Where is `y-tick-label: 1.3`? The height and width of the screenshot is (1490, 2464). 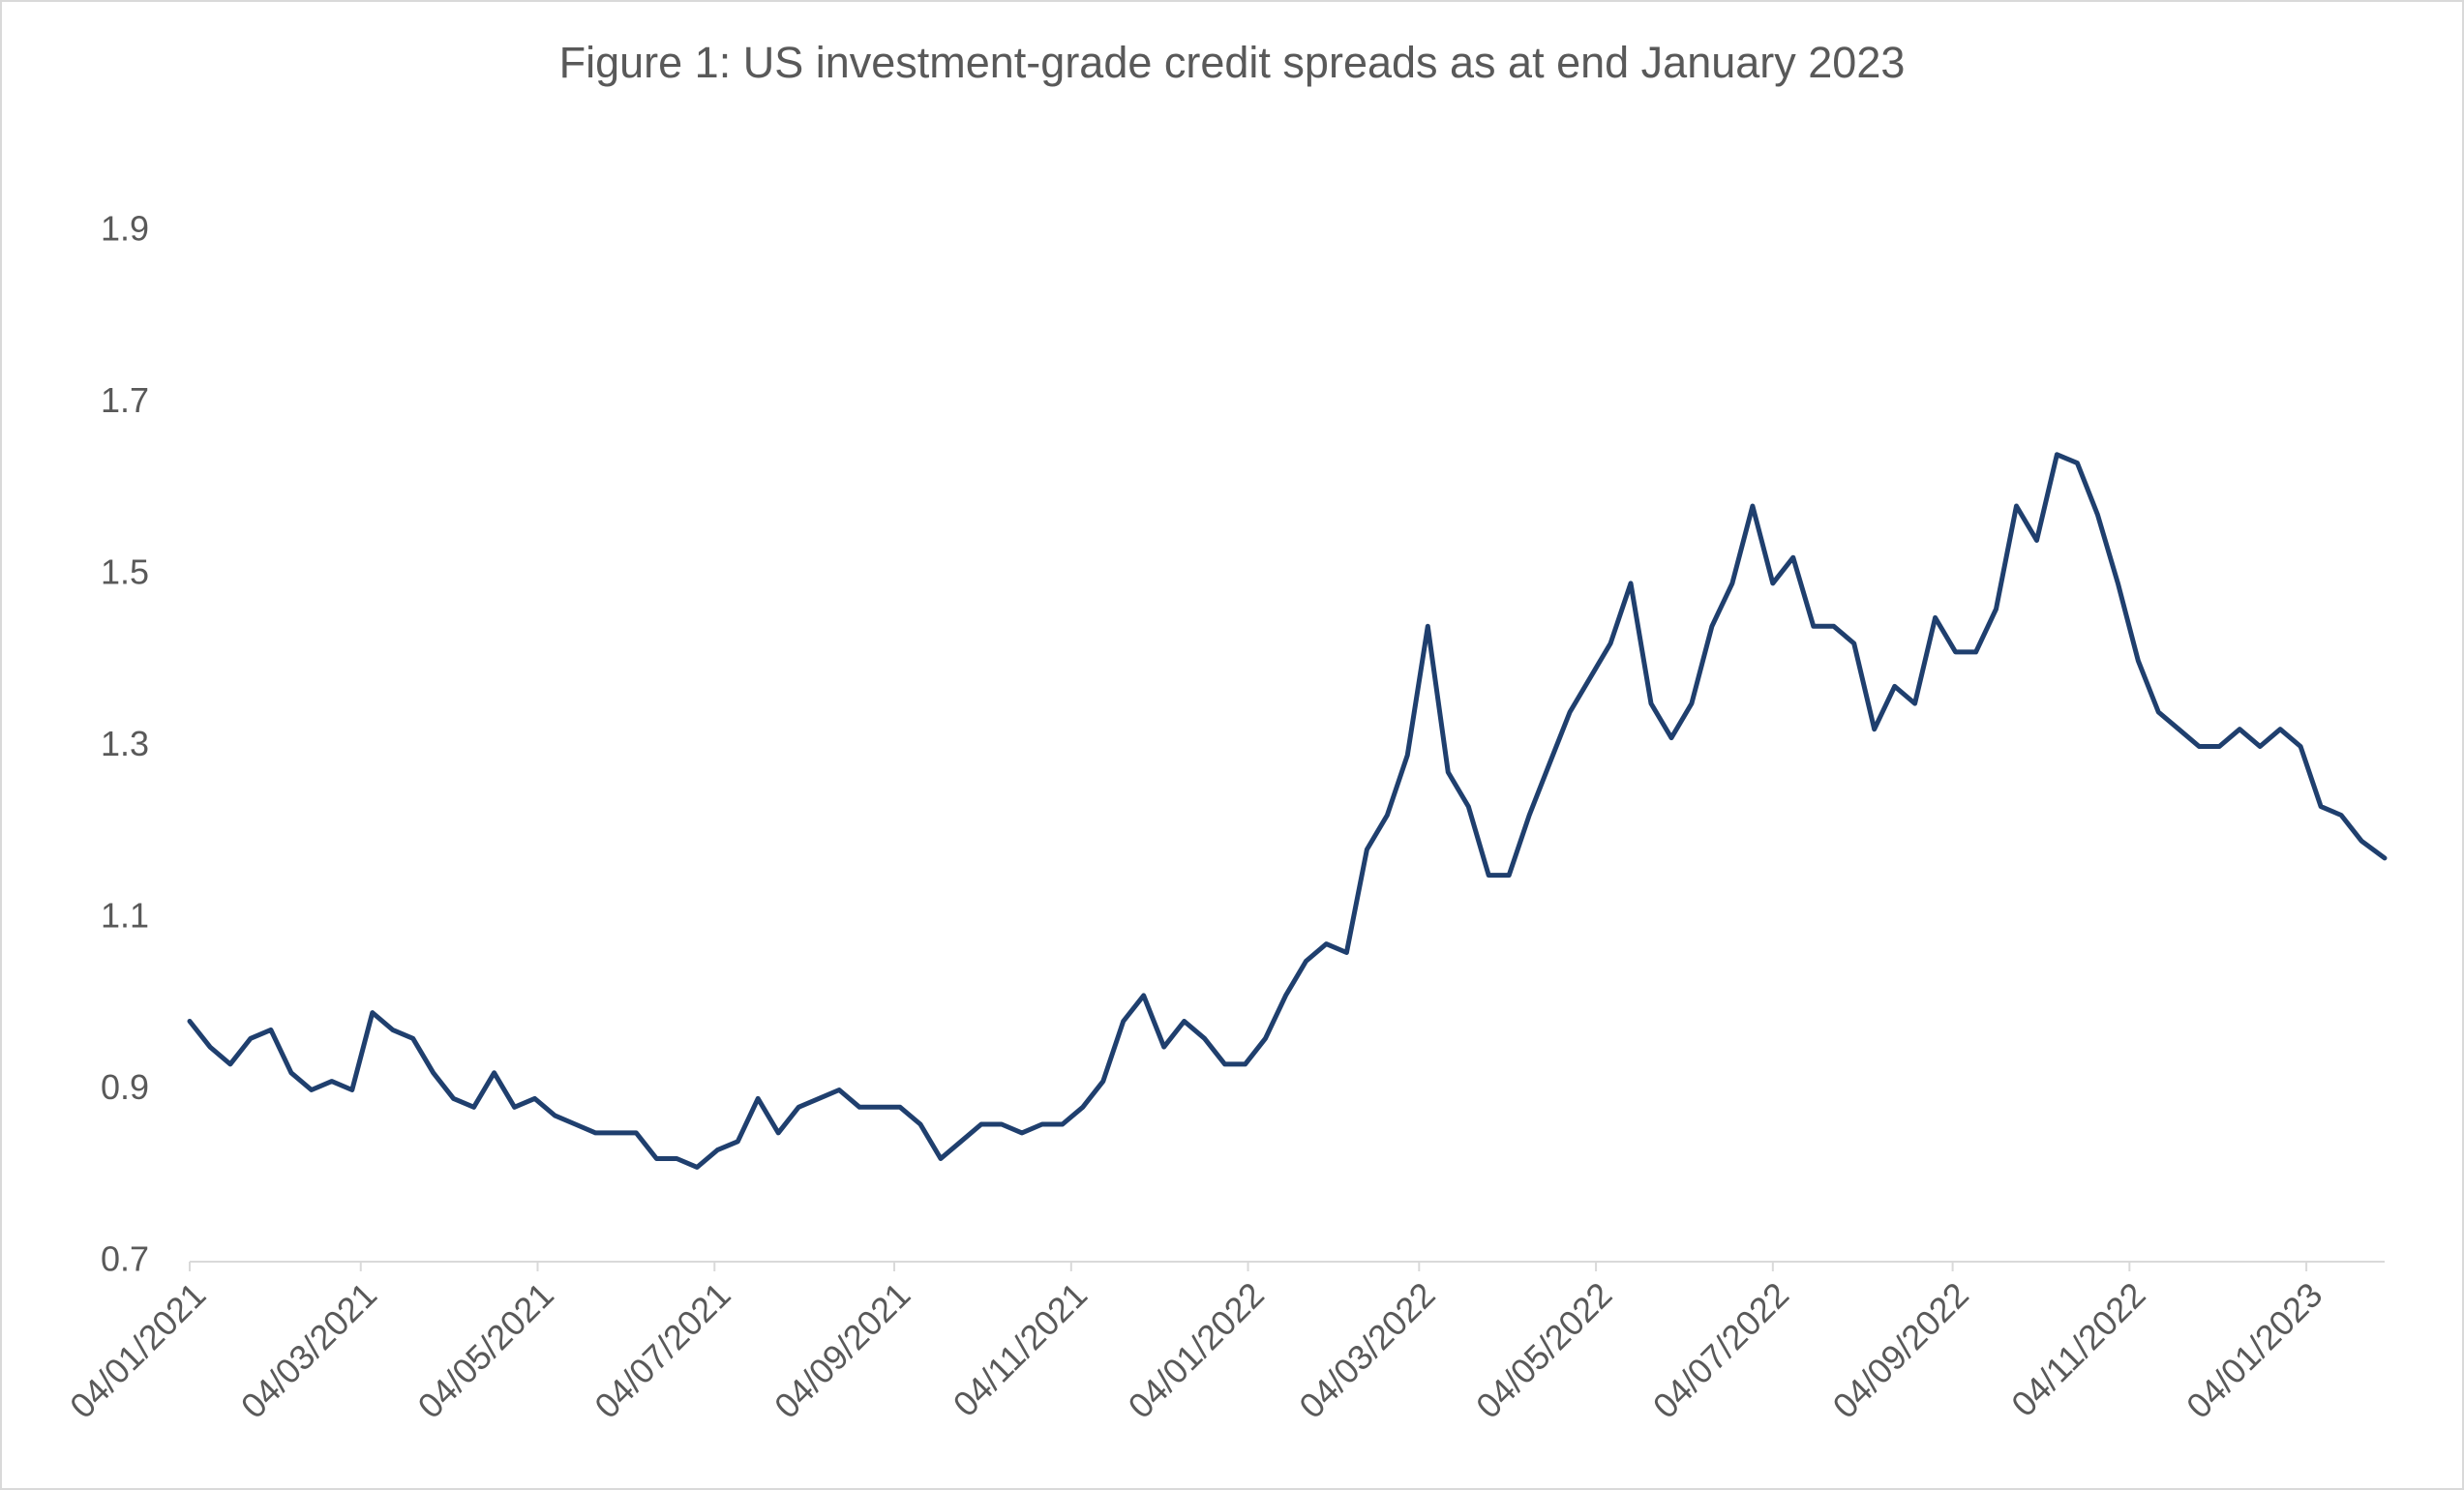
y-tick-label: 1.3 is located at coordinates (125, 744).